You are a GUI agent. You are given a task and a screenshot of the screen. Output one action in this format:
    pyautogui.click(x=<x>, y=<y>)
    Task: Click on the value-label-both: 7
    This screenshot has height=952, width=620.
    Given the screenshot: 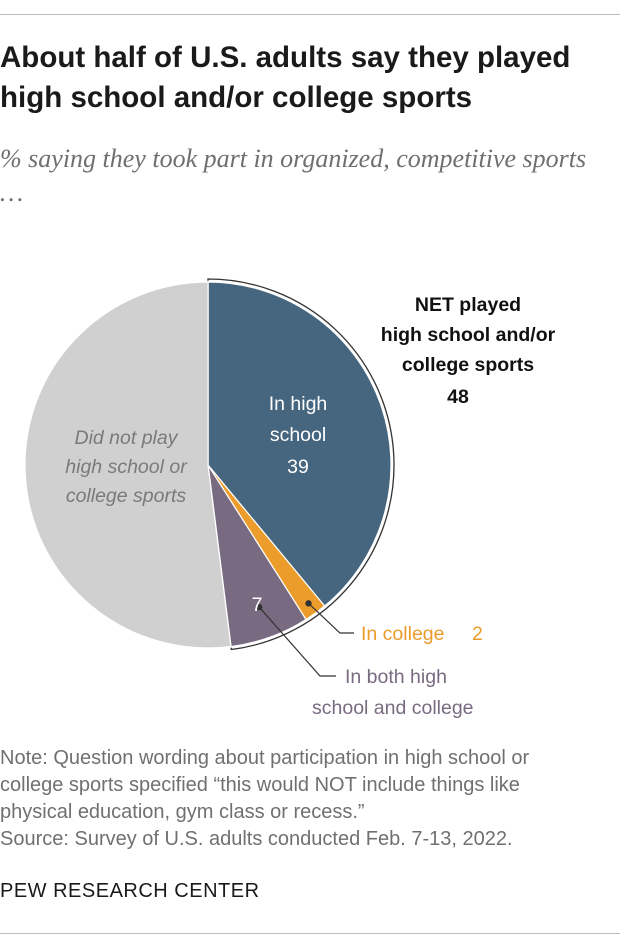 What is the action you would take?
    pyautogui.click(x=257, y=605)
    